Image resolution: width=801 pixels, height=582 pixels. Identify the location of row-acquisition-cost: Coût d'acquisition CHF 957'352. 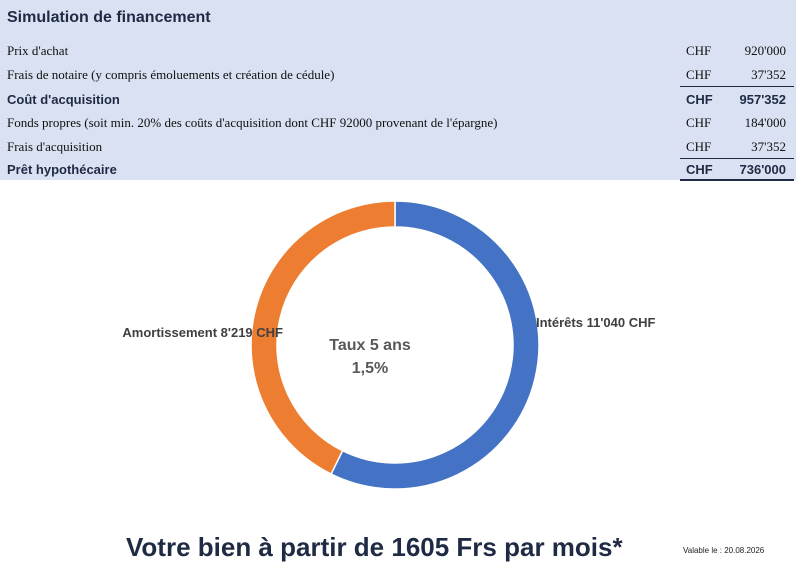
(398, 99).